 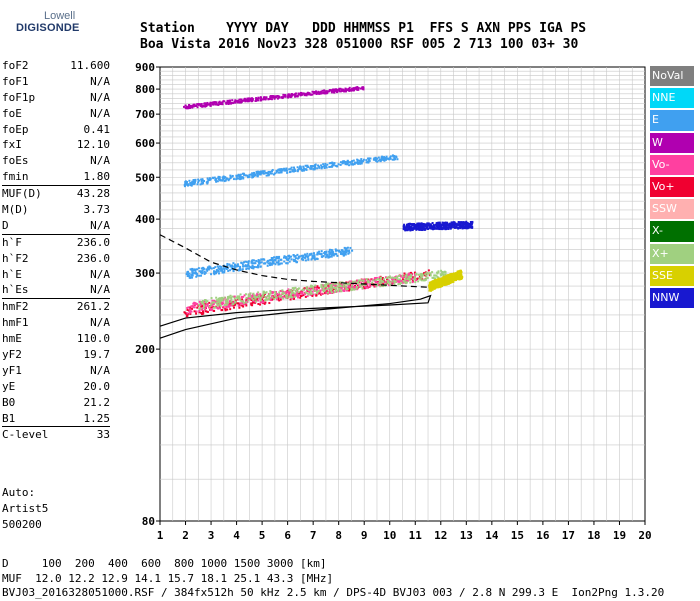 What do you see at coordinates (19, 97) in the screenshot?
I see `param-name: foF1p` at bounding box center [19, 97].